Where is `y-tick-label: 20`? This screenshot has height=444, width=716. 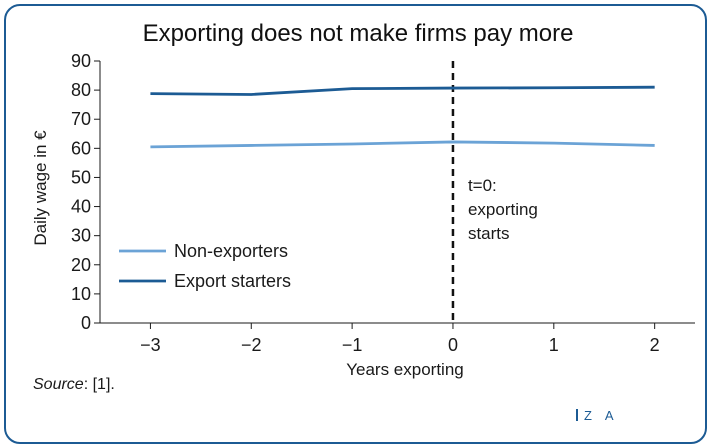 y-tick-label: 20 is located at coordinates (81, 265).